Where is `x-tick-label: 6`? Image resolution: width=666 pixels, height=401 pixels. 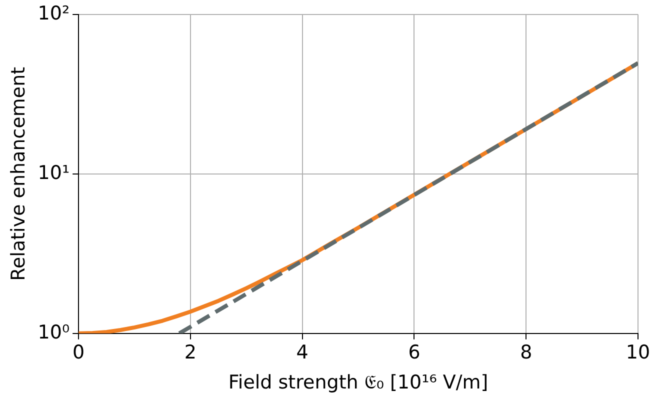 x-tick-label: 6 is located at coordinates (414, 353).